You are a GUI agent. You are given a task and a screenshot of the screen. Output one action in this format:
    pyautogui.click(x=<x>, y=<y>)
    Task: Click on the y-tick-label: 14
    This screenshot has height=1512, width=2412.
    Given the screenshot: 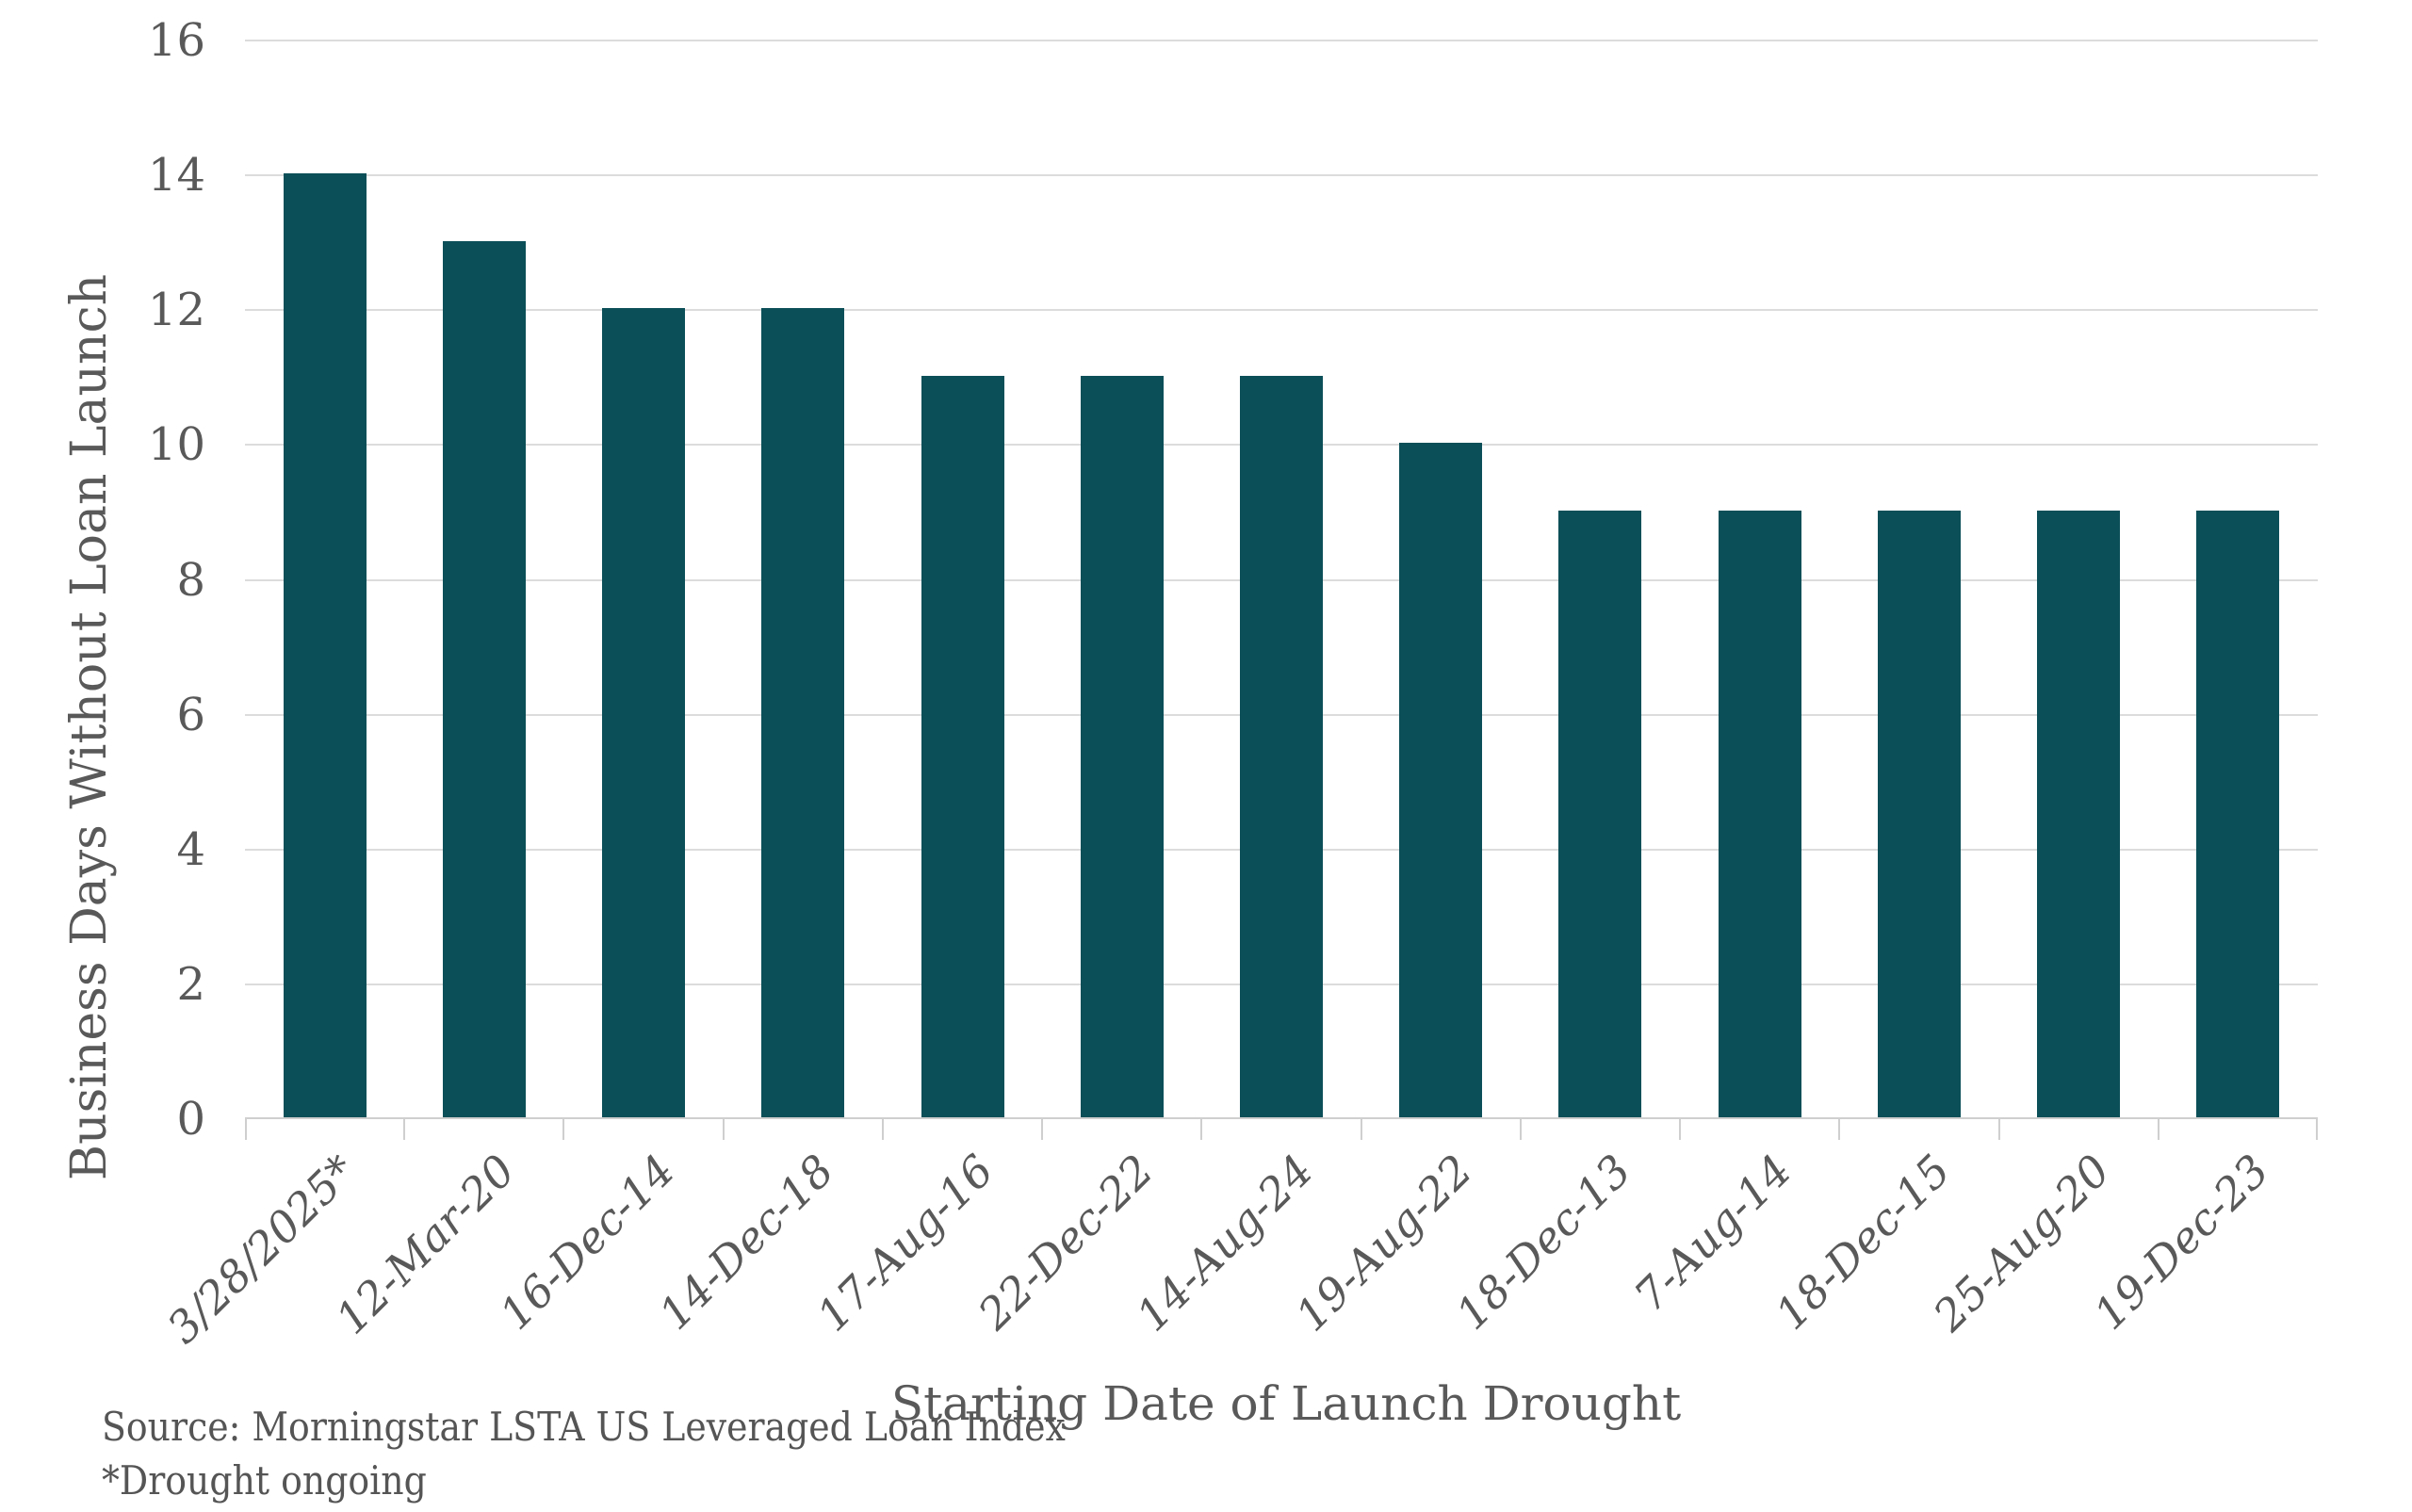 What is the action you would take?
    pyautogui.click(x=176, y=176)
    